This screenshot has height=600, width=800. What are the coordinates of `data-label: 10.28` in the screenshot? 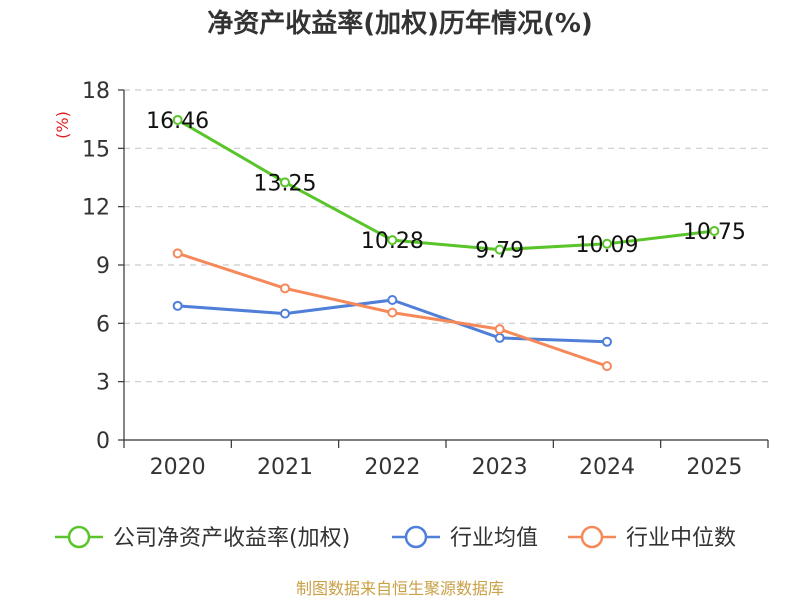 It's located at (392, 241).